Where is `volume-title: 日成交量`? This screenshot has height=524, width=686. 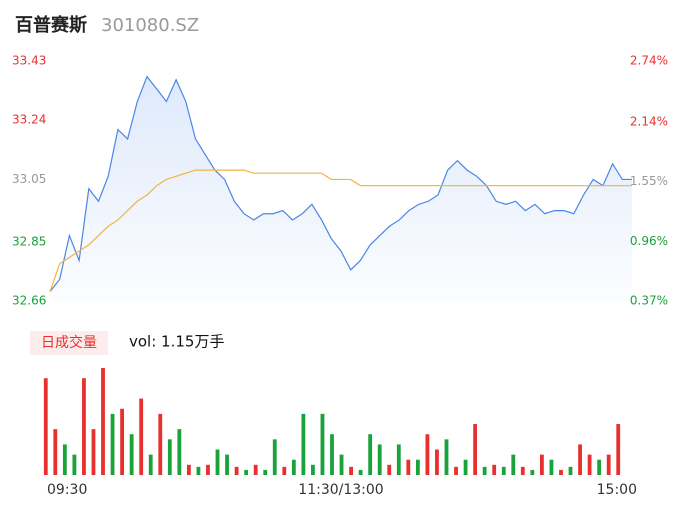
volume-title: 日成交量 is located at coordinates (69, 342).